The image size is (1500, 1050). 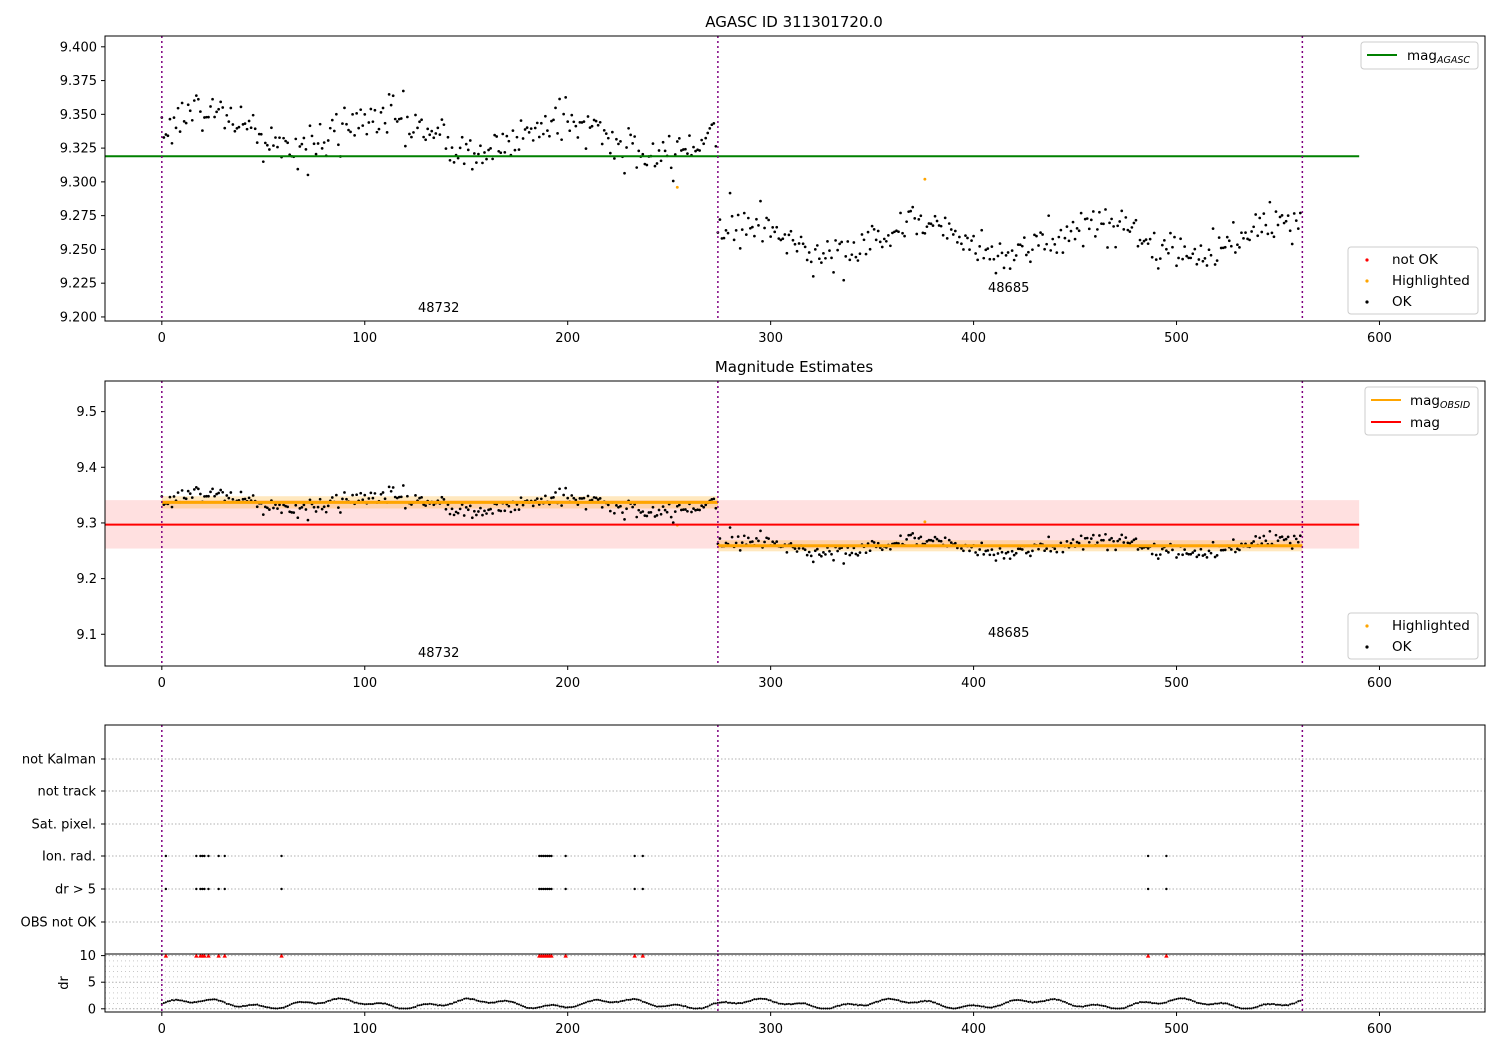 What do you see at coordinates (59, 760) in the screenshot?
I see `flag-row-label-0: not Kalman` at bounding box center [59, 760].